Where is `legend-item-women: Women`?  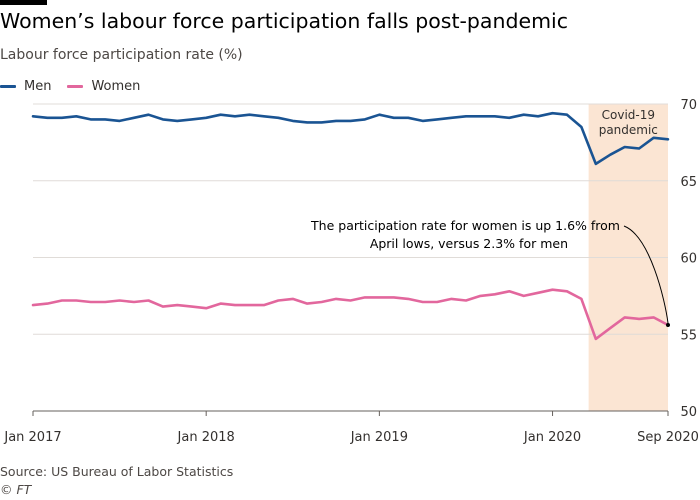
legend-item-women: Women is located at coordinates (103, 86).